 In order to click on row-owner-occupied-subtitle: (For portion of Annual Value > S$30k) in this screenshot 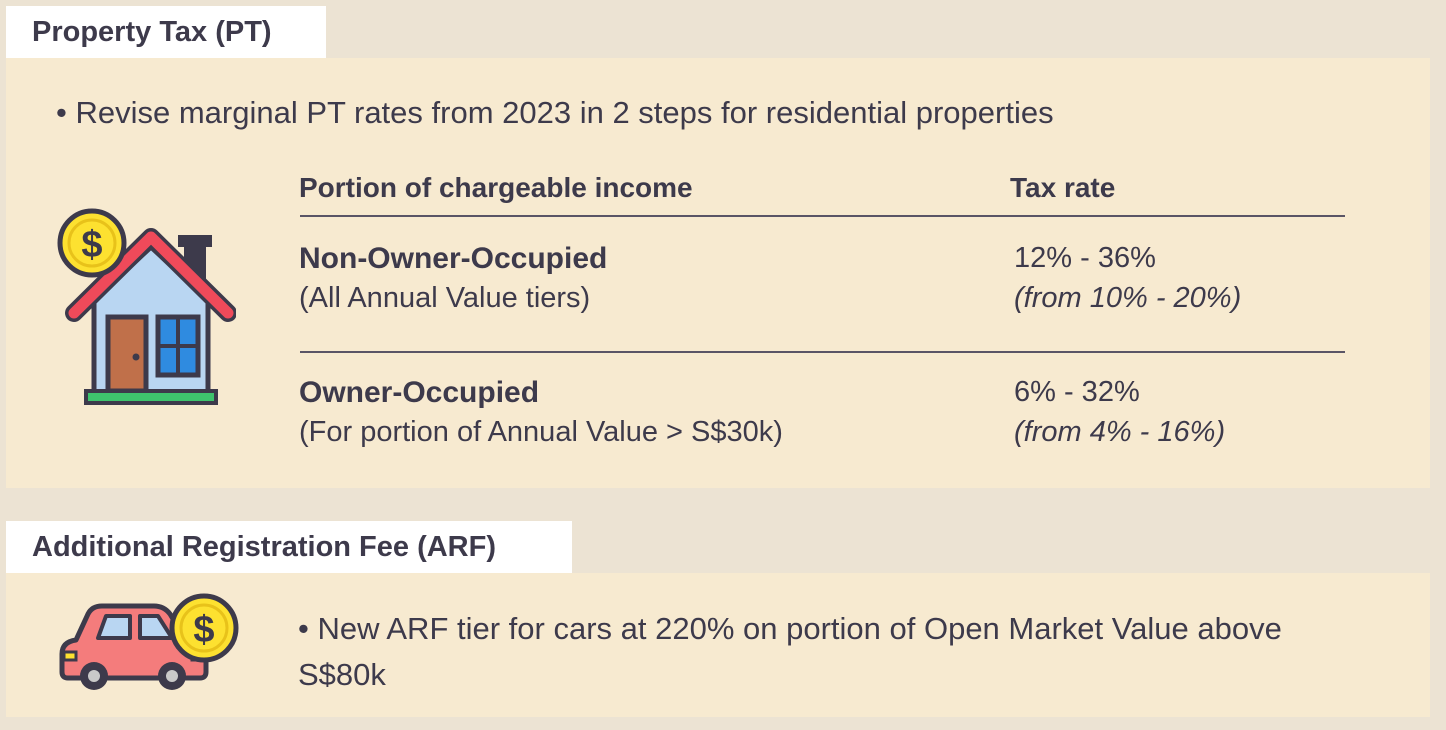, I will do `click(541, 432)`.